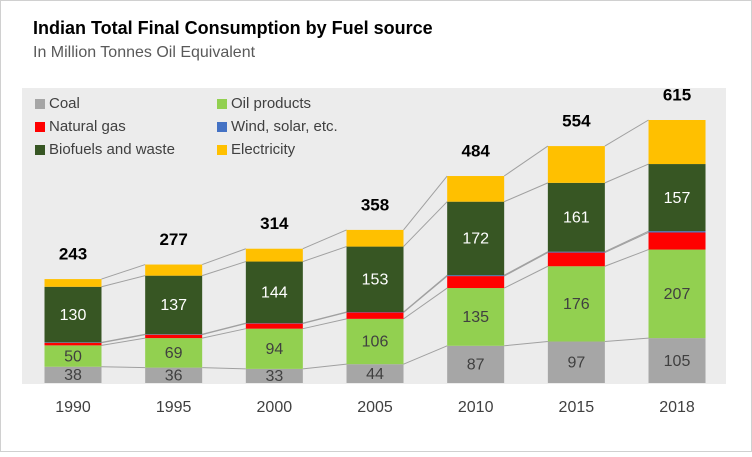 Image resolution: width=752 pixels, height=457 pixels. Describe the element at coordinates (475, 239) in the screenshot. I see `data-label: 172` at that location.